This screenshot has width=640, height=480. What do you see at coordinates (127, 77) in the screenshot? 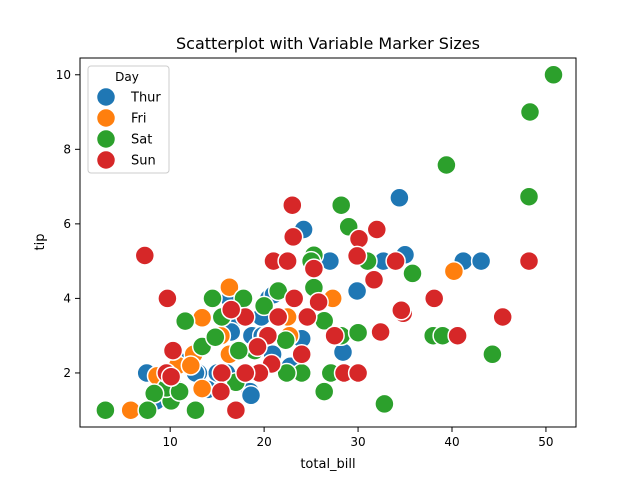
I see `legend-title: Day` at bounding box center [127, 77].